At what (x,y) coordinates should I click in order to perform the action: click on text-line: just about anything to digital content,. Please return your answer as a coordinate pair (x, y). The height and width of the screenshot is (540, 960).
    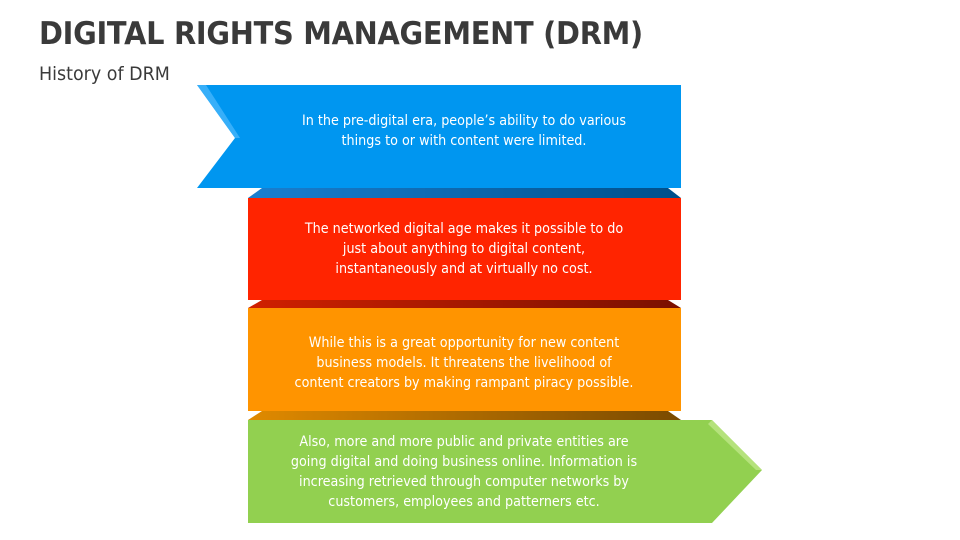
    Looking at the image, I should click on (464, 249).